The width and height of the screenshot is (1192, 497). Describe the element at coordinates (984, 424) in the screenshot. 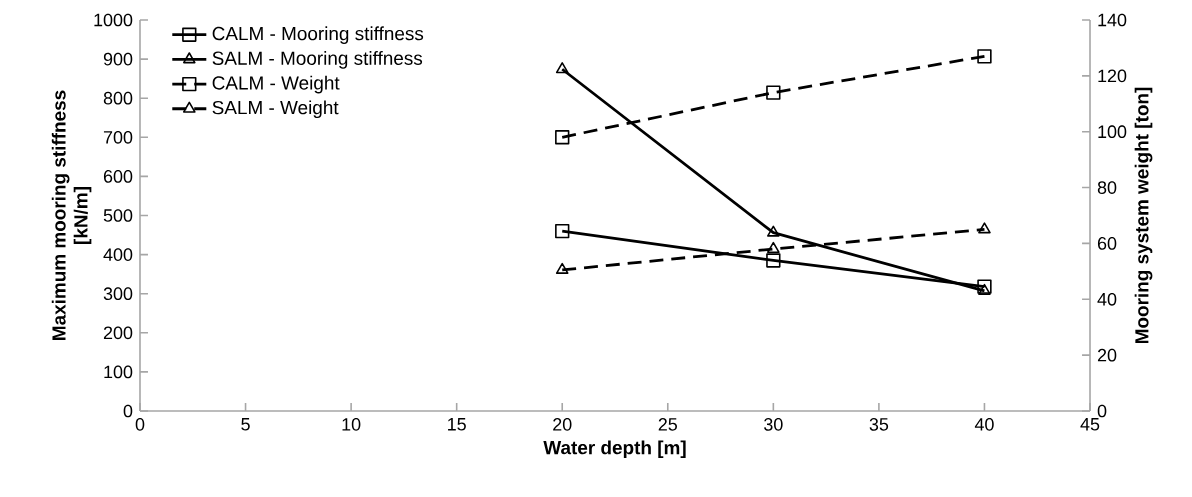

I see `x-tick-label: 40` at that location.